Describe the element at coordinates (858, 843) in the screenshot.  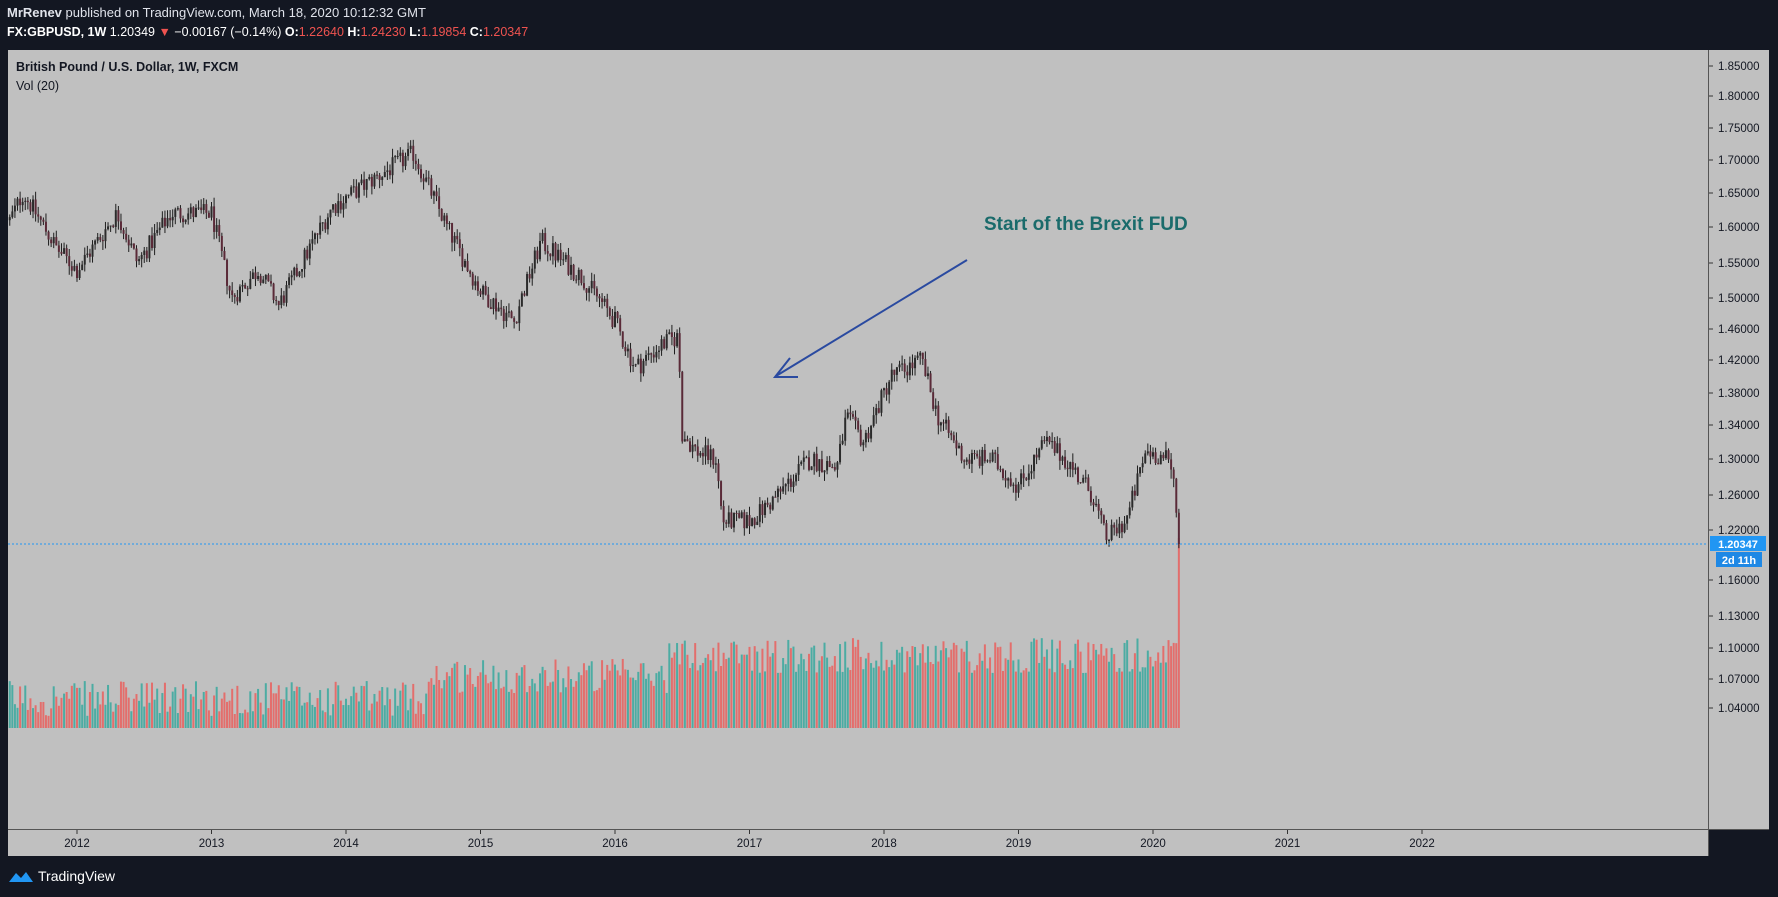
I see `time-axis` at that location.